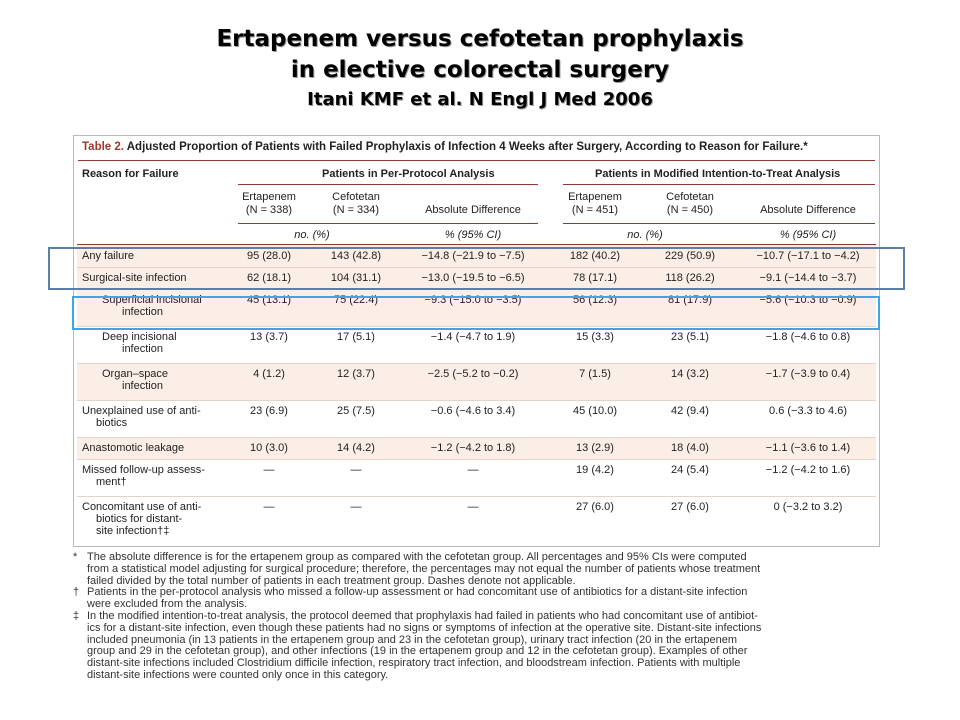  Describe the element at coordinates (690, 278) in the screenshot. I see `cell-mitt-cefotetan: 118 (26.2)` at that location.